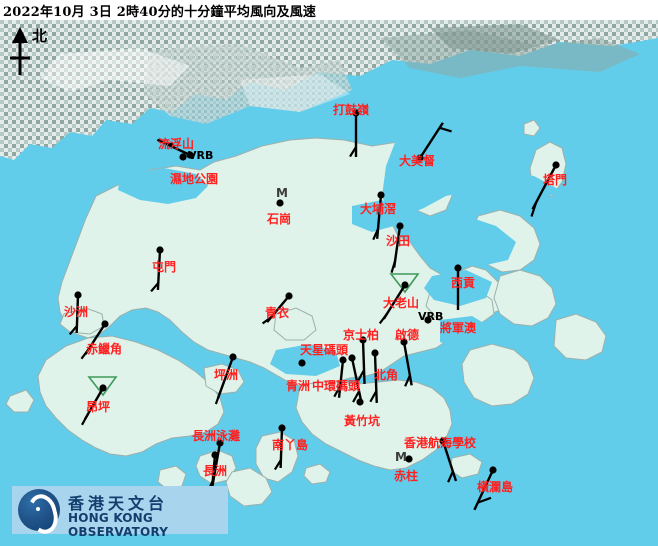  What do you see at coordinates (417, 161) in the screenshot?
I see `station-label-4: 大美督` at bounding box center [417, 161].